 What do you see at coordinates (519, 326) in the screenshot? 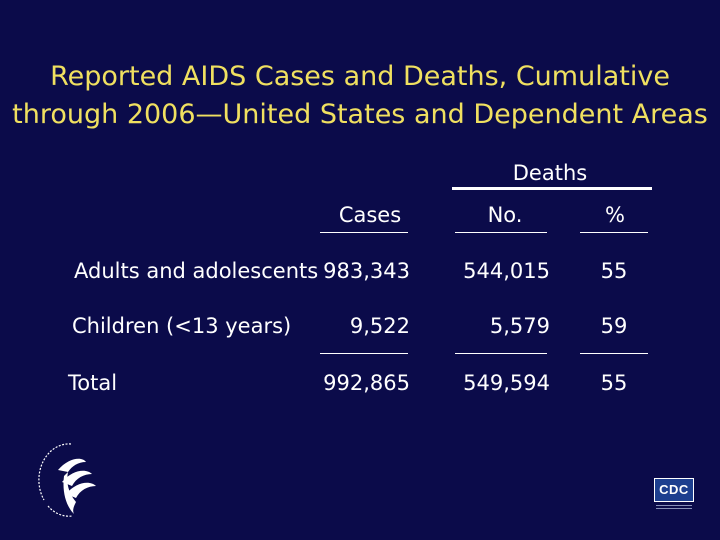
I see `deaths-value: 5,579` at bounding box center [519, 326].